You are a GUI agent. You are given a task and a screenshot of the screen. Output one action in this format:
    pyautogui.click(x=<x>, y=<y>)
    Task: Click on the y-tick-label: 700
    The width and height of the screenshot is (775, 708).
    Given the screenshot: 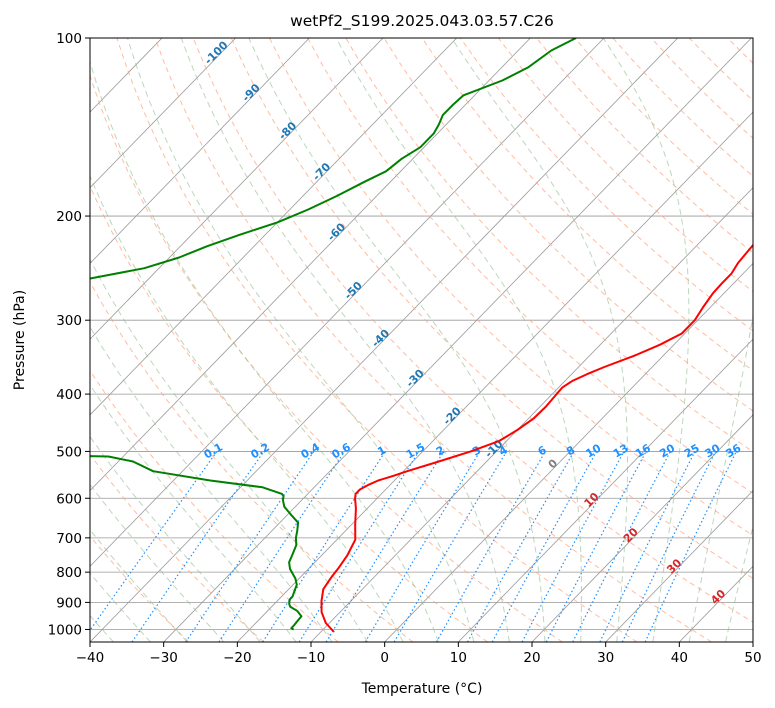 What is the action you would take?
    pyautogui.click(x=69, y=539)
    